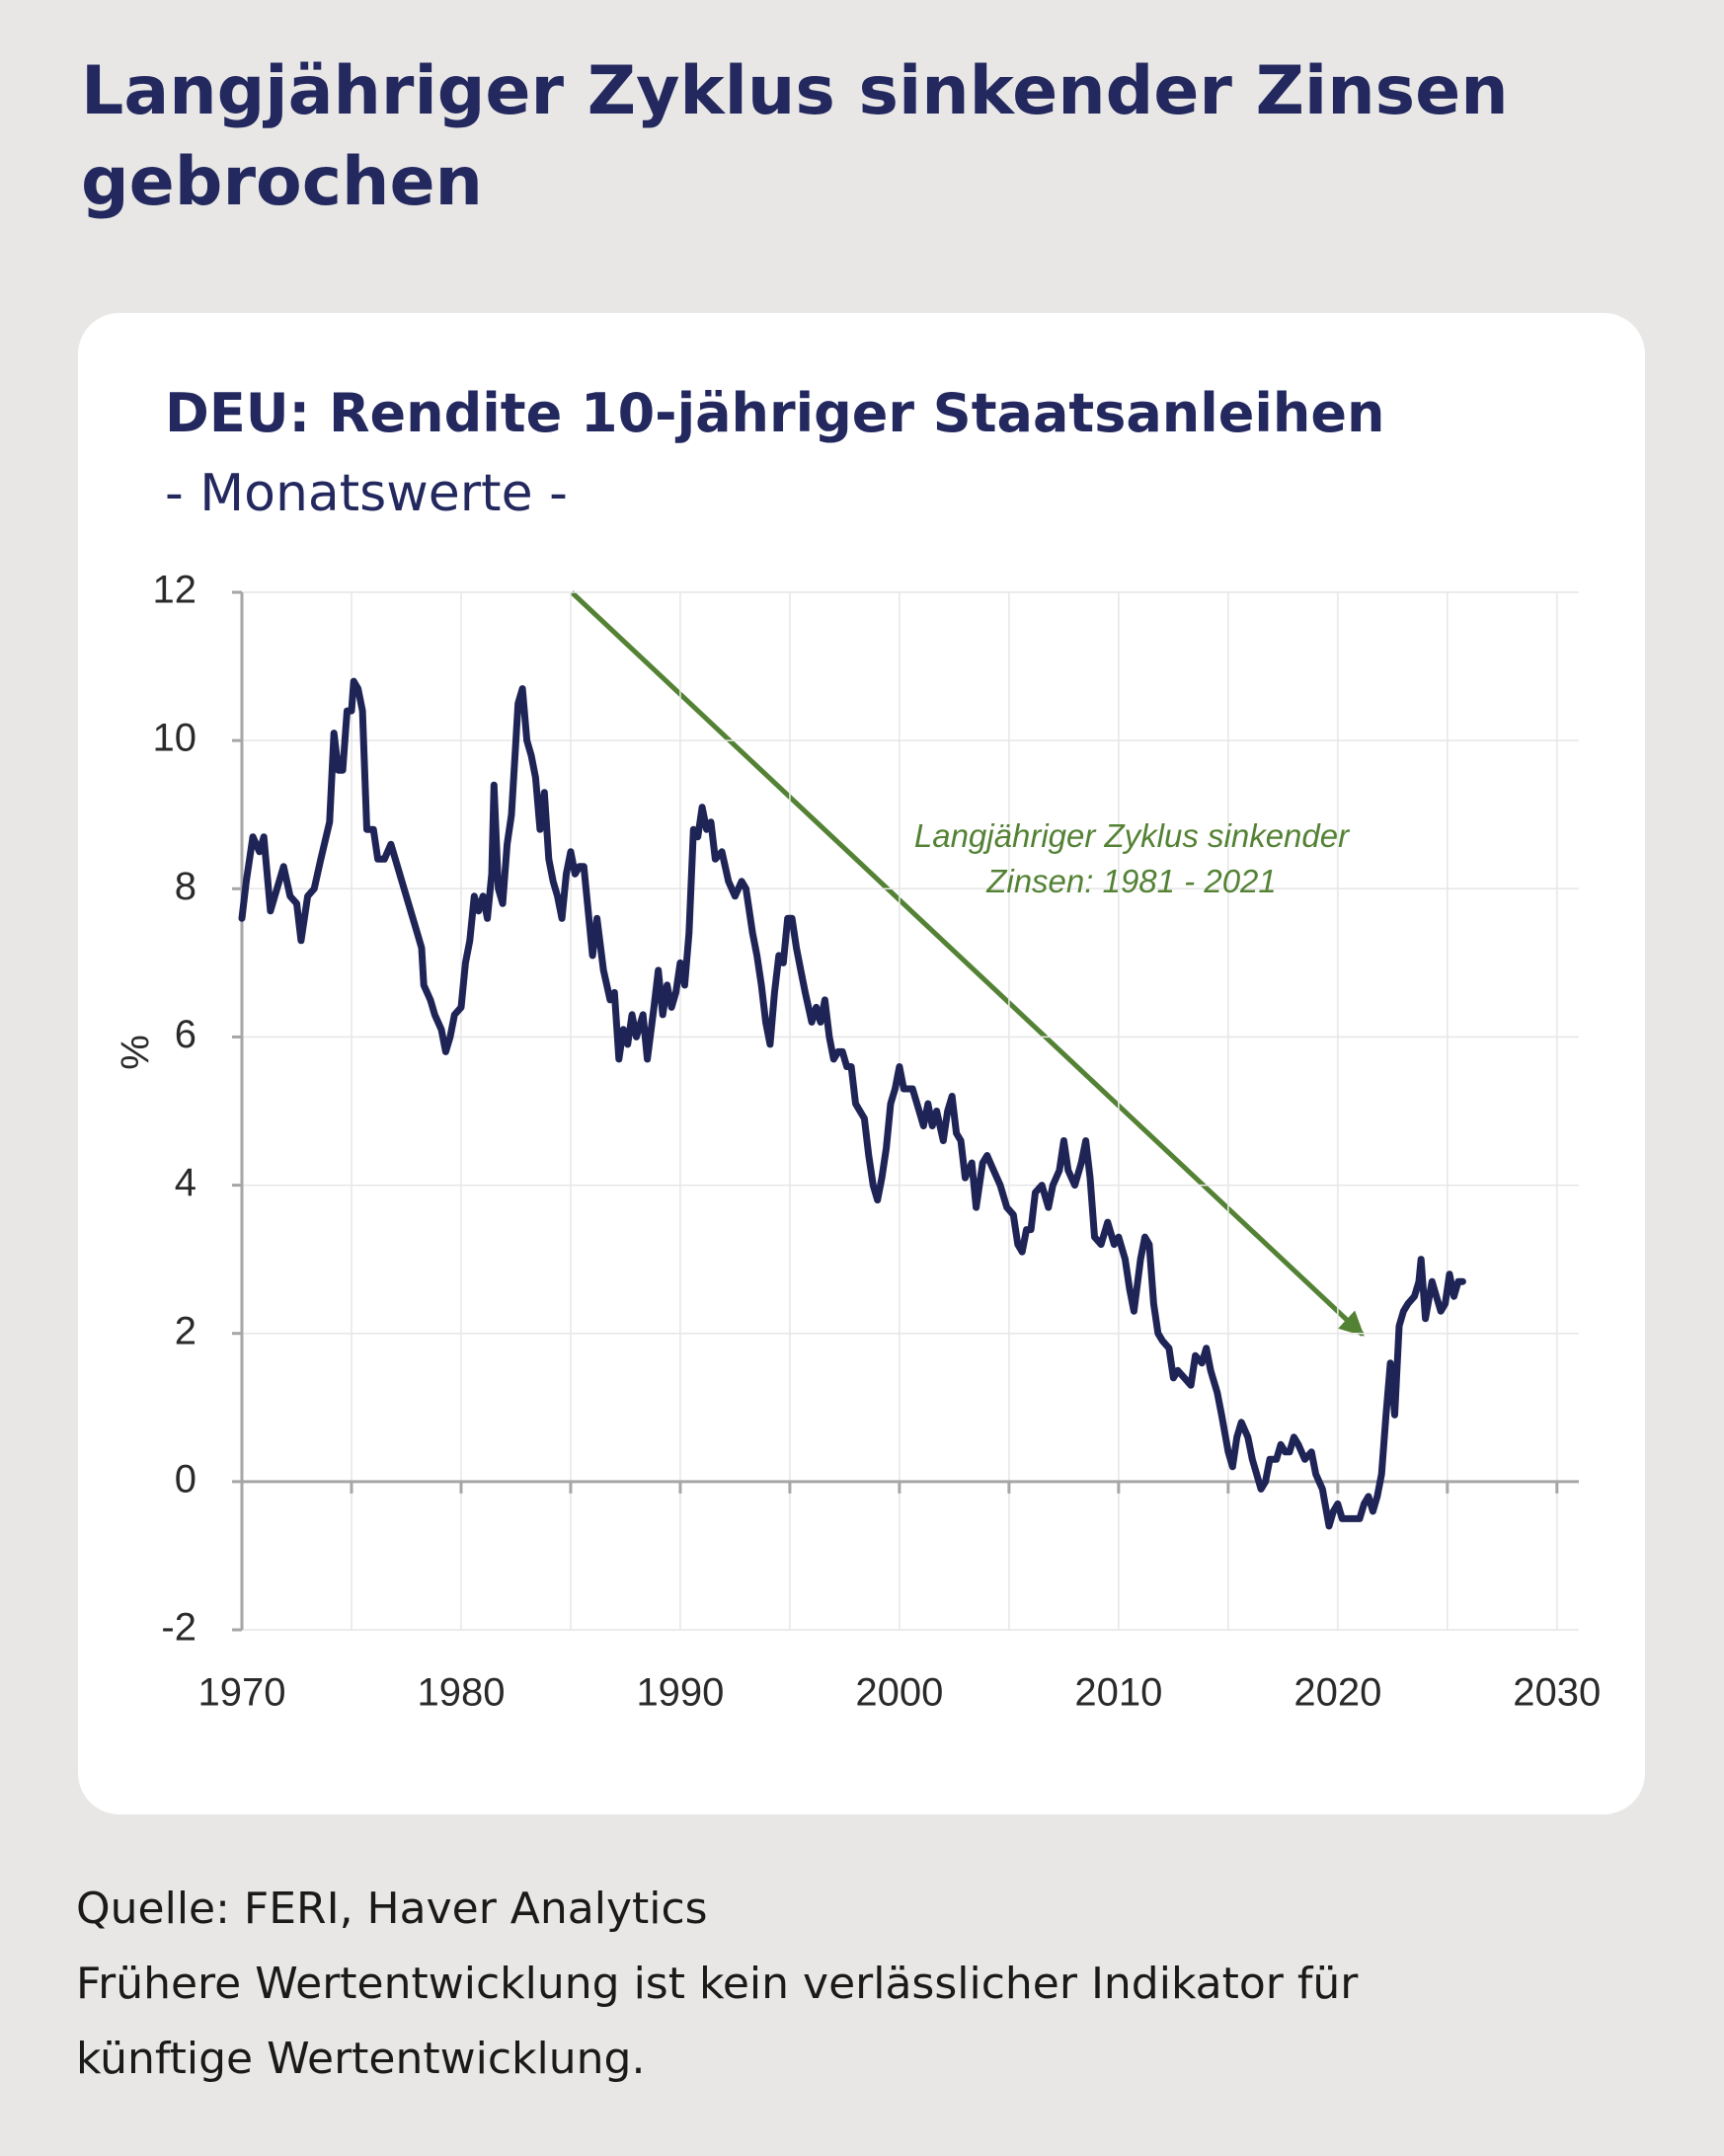 This screenshot has width=1724, height=2156. I want to click on x-tick-label: 2030, so click(1557, 1693).